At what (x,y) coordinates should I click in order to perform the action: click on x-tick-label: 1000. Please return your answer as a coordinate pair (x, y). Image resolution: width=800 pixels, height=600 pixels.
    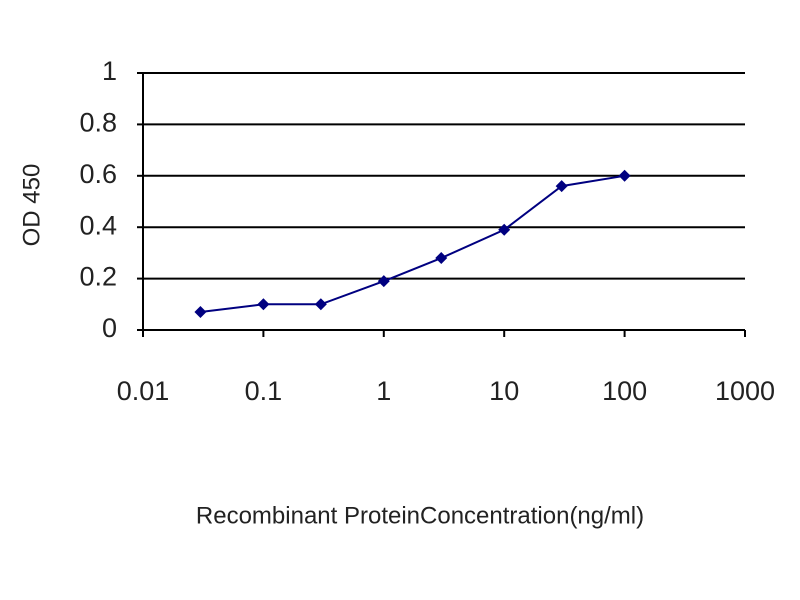
    Looking at the image, I should click on (745, 391).